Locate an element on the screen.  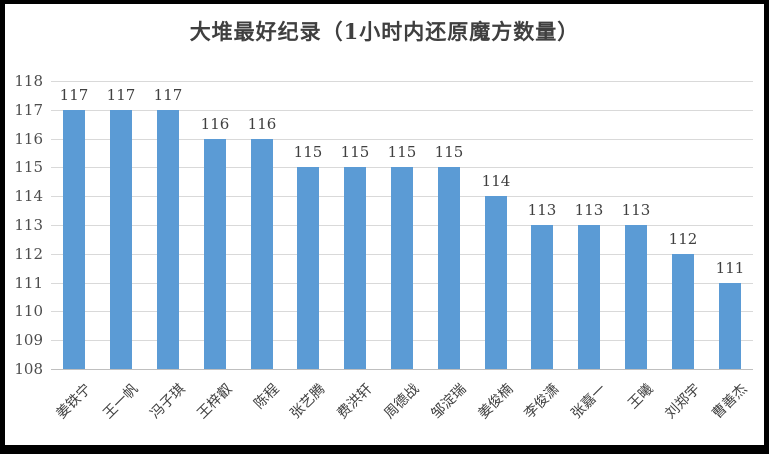
y-axis-tick-label: 114 is located at coordinates (28, 196).